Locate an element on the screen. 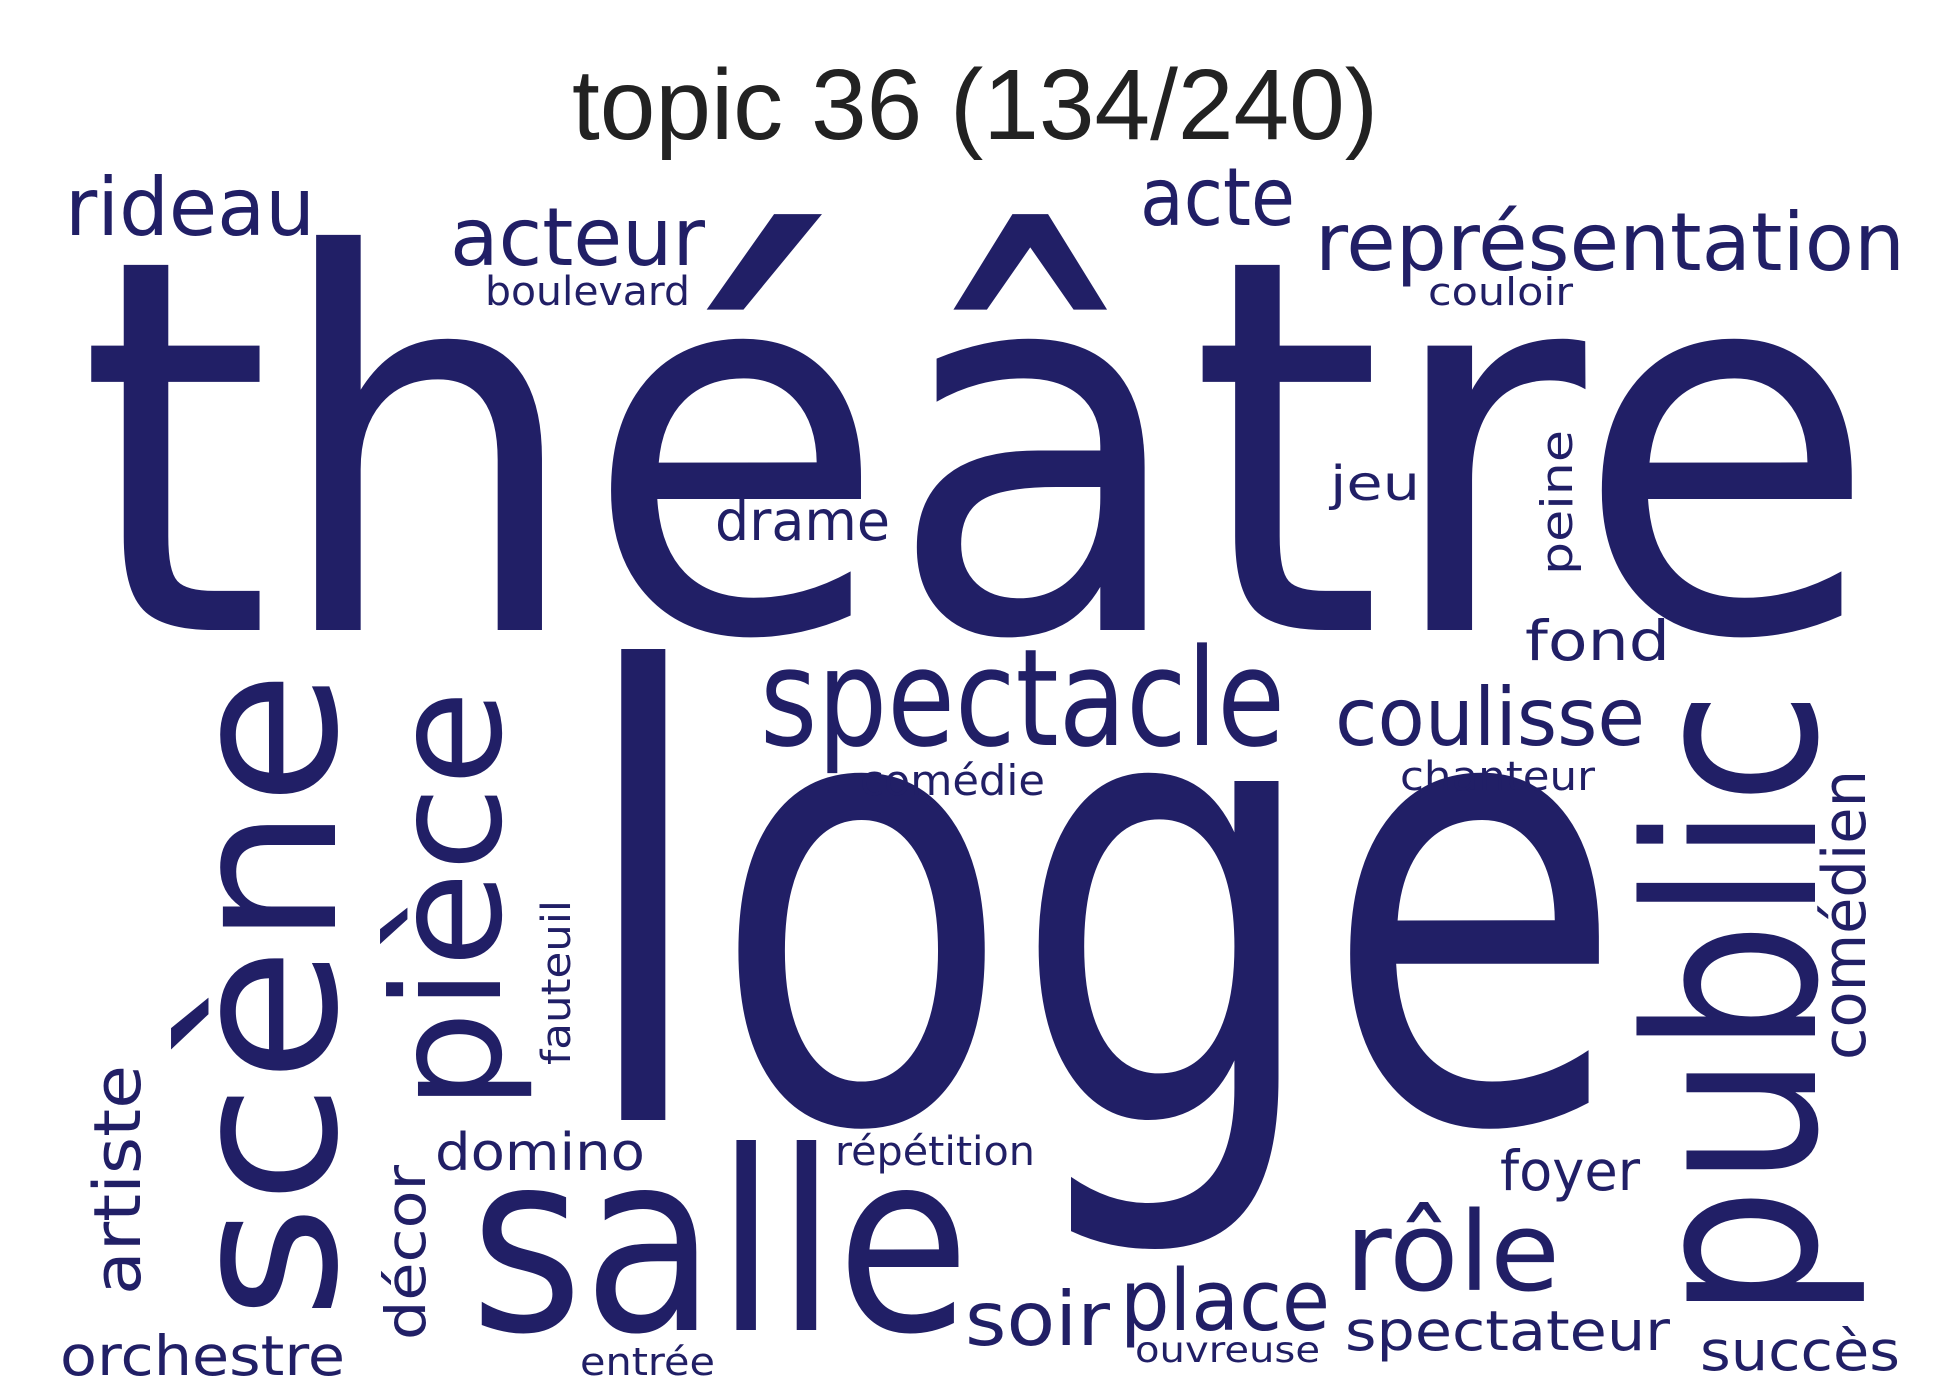 The width and height of the screenshot is (1950, 1400). word-piece: pièce is located at coordinates (449, 900).